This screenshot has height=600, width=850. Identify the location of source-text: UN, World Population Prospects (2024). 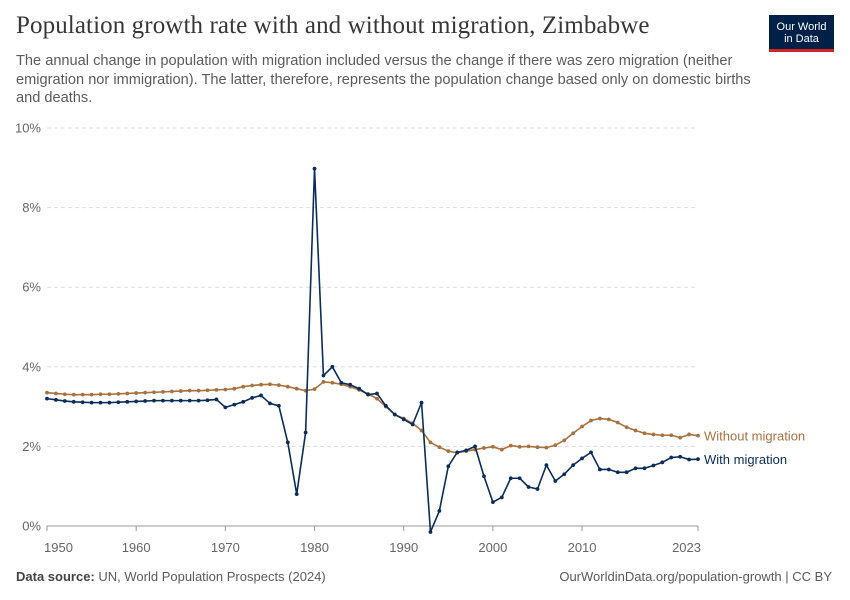
(212, 576).